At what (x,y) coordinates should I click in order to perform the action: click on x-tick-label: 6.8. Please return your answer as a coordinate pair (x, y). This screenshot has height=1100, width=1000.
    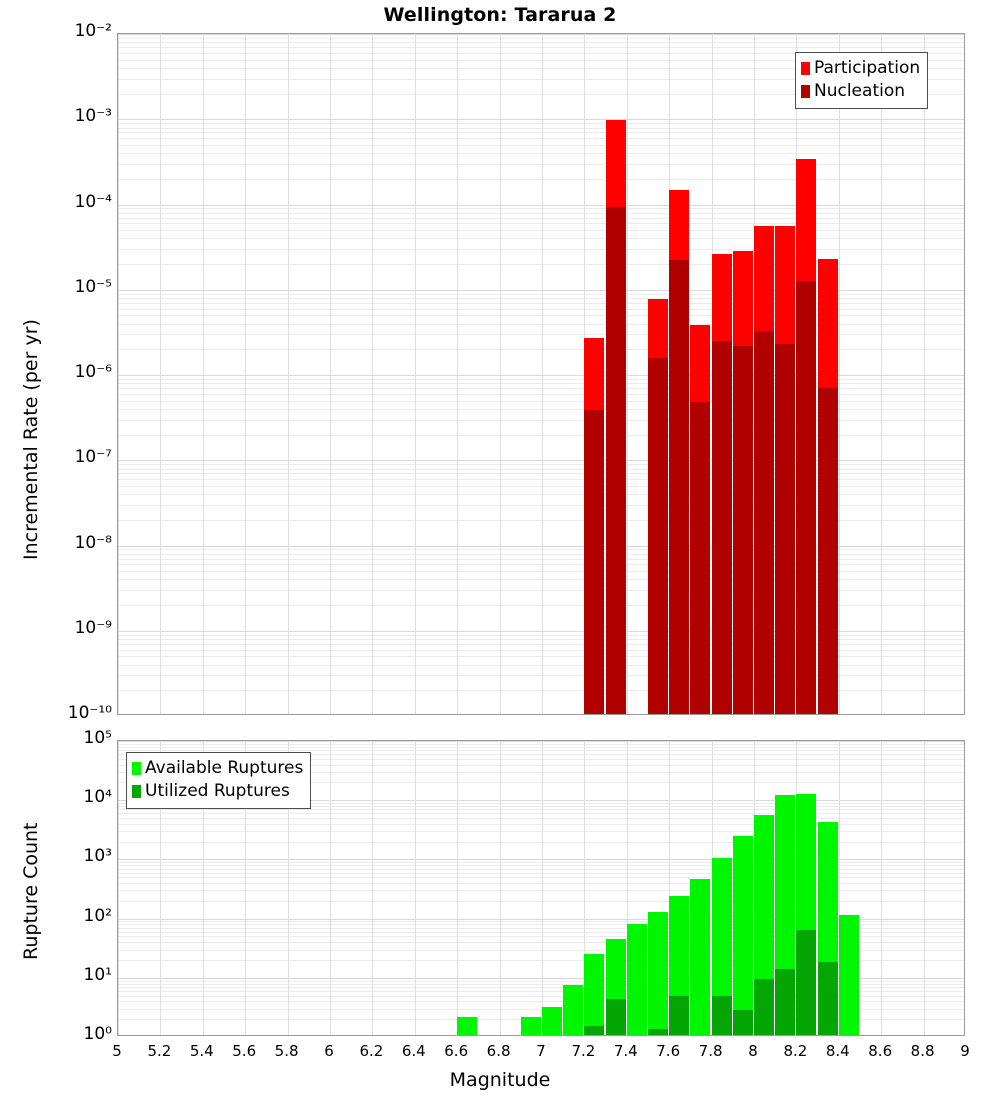
    Looking at the image, I should click on (498, 1051).